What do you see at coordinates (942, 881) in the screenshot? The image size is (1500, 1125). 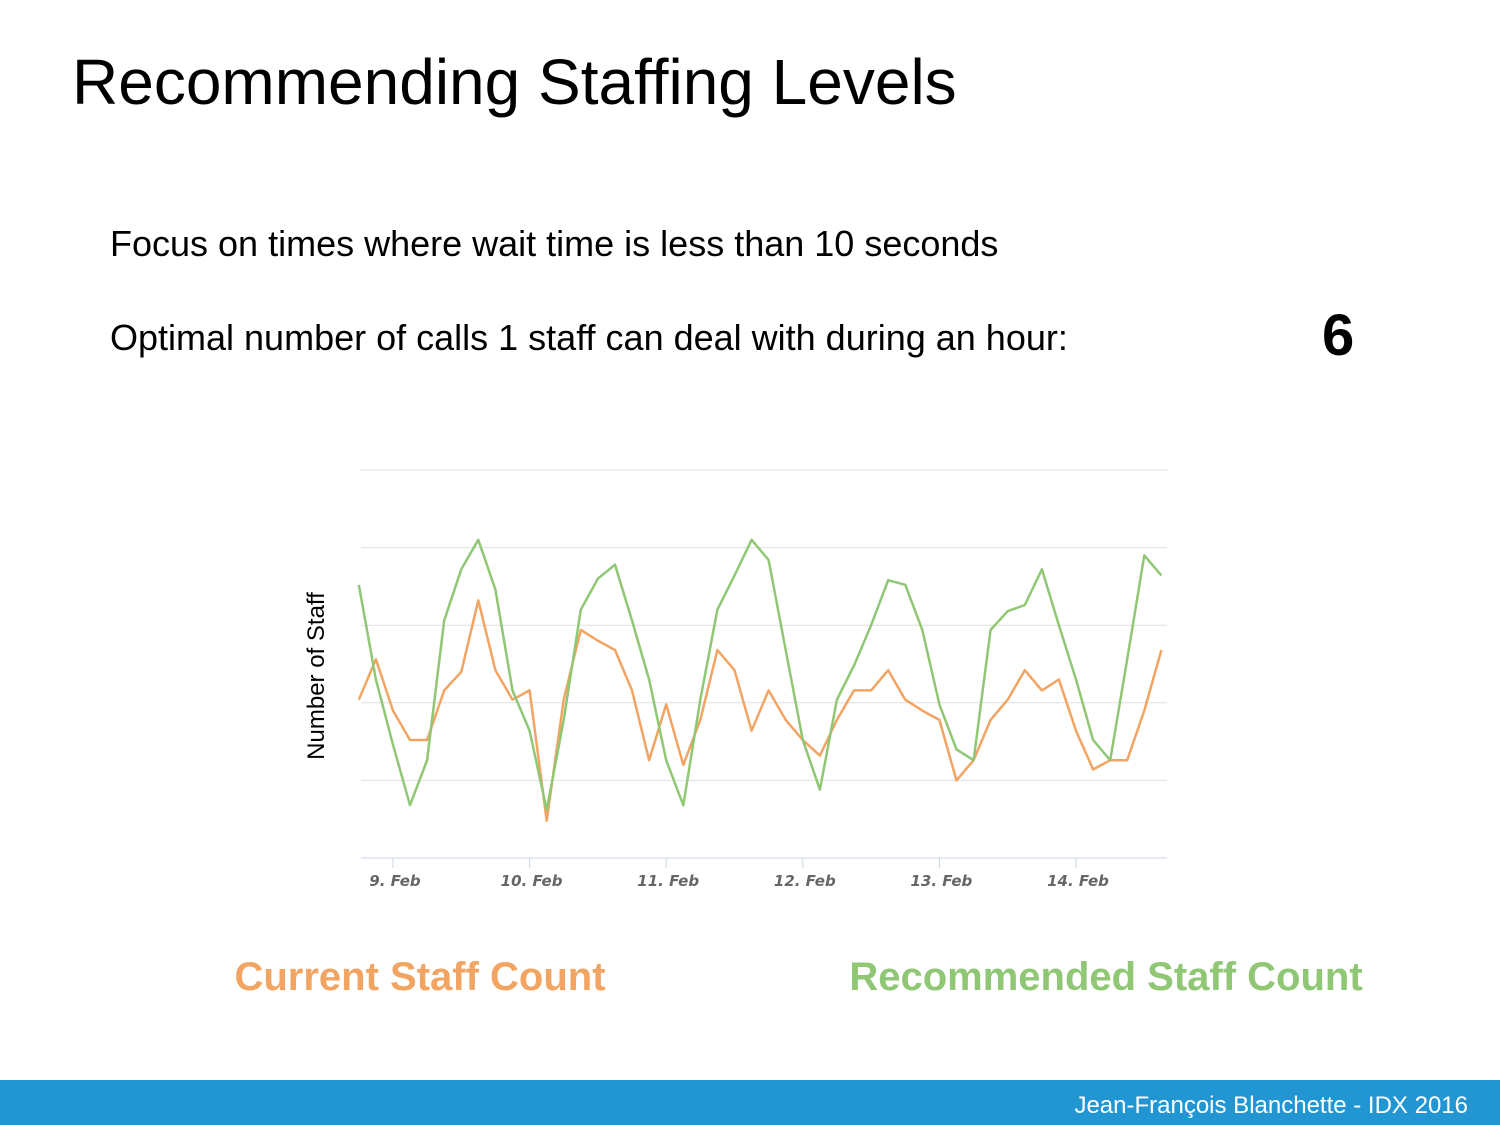 I see `x-tick-label: 13. Feb` at bounding box center [942, 881].